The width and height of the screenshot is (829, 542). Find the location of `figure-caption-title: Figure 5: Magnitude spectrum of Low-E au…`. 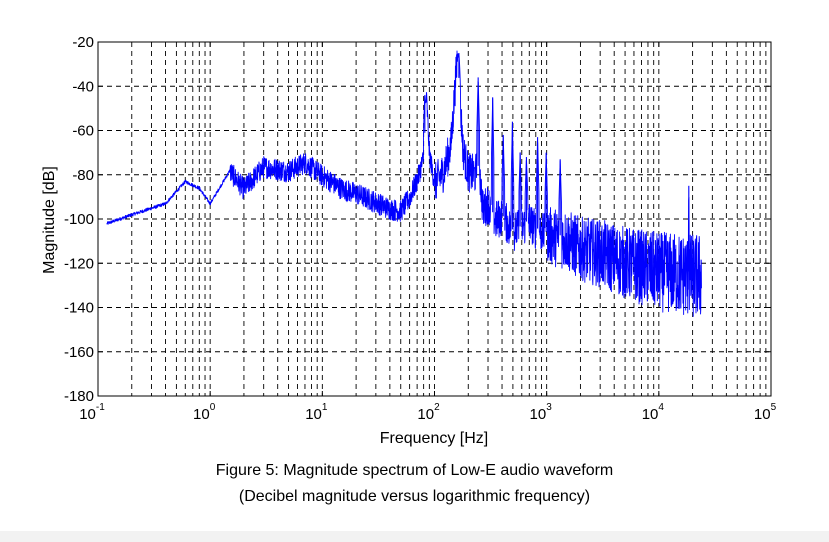

figure-caption-title: Figure 5: Magnitude spectrum of Low-E au… is located at coordinates (414, 470).